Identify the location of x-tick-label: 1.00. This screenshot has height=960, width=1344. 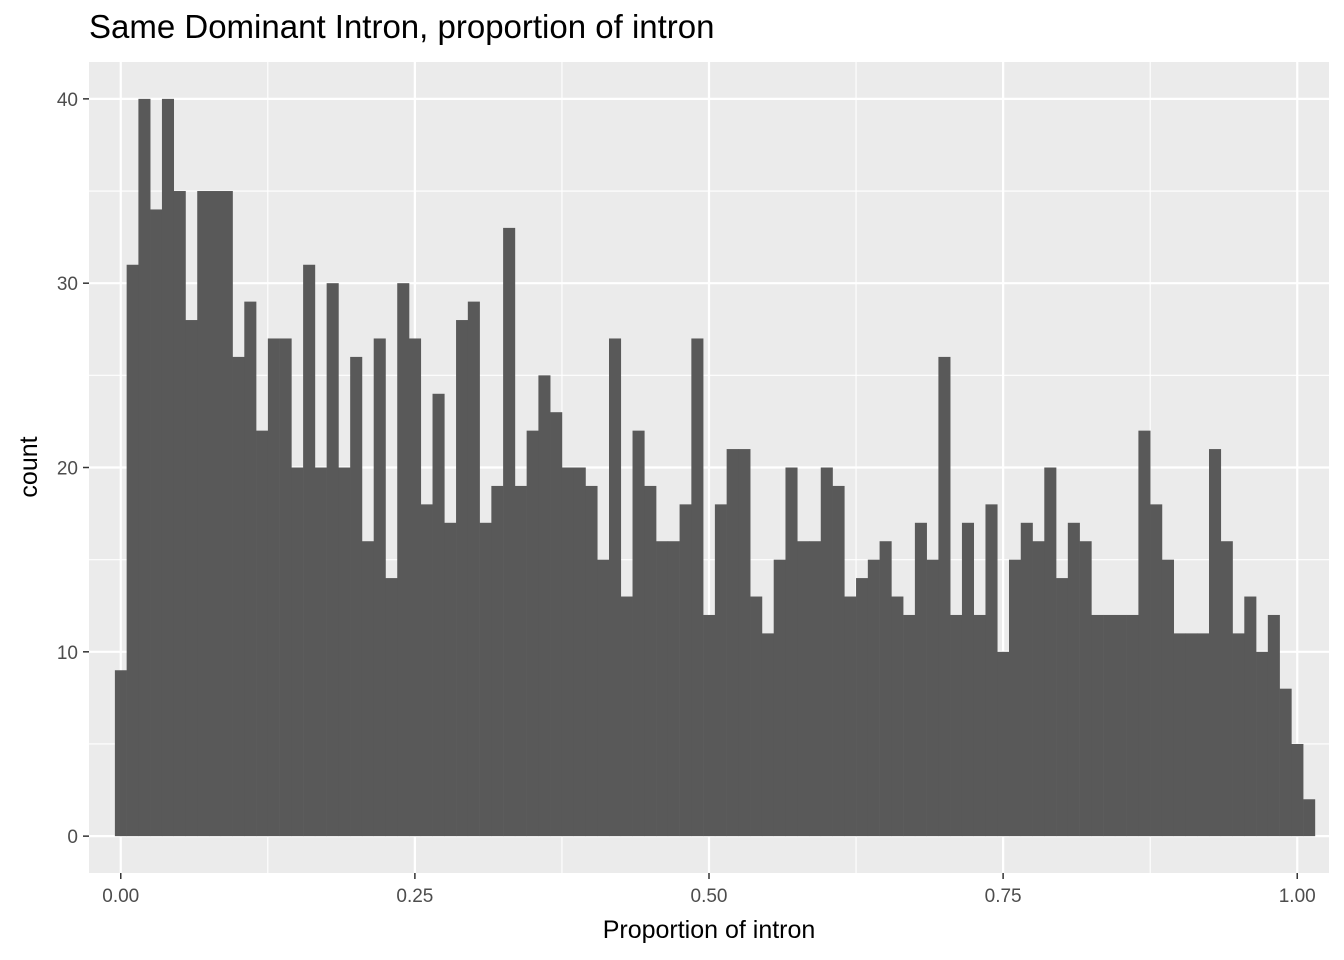
(1297, 896).